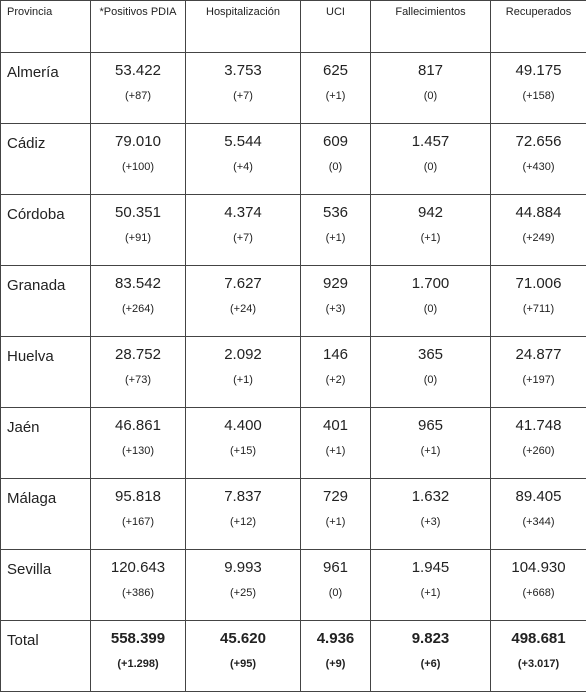 The width and height of the screenshot is (586, 692). What do you see at coordinates (538, 143) in the screenshot?
I see `cell-value: 72.656` at bounding box center [538, 143].